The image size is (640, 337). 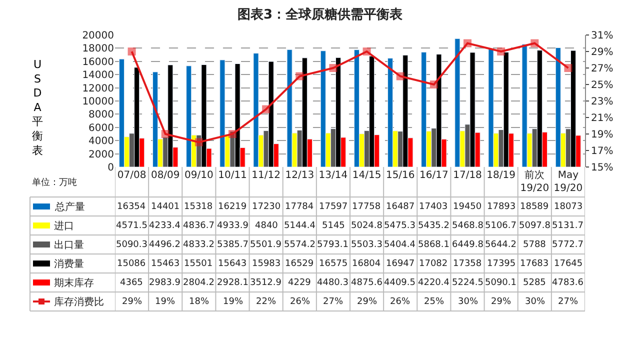 What do you see at coordinates (501, 175) in the screenshot?
I see `x-tick-label: 18/19` at bounding box center [501, 175].